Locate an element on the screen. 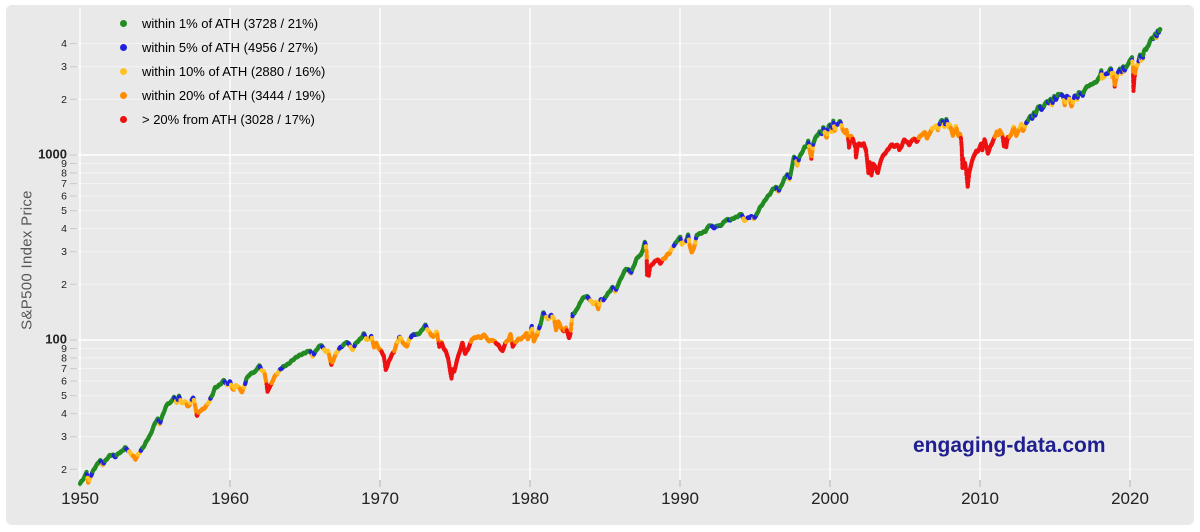  y-tick-label: 100 is located at coordinates (56, 339).